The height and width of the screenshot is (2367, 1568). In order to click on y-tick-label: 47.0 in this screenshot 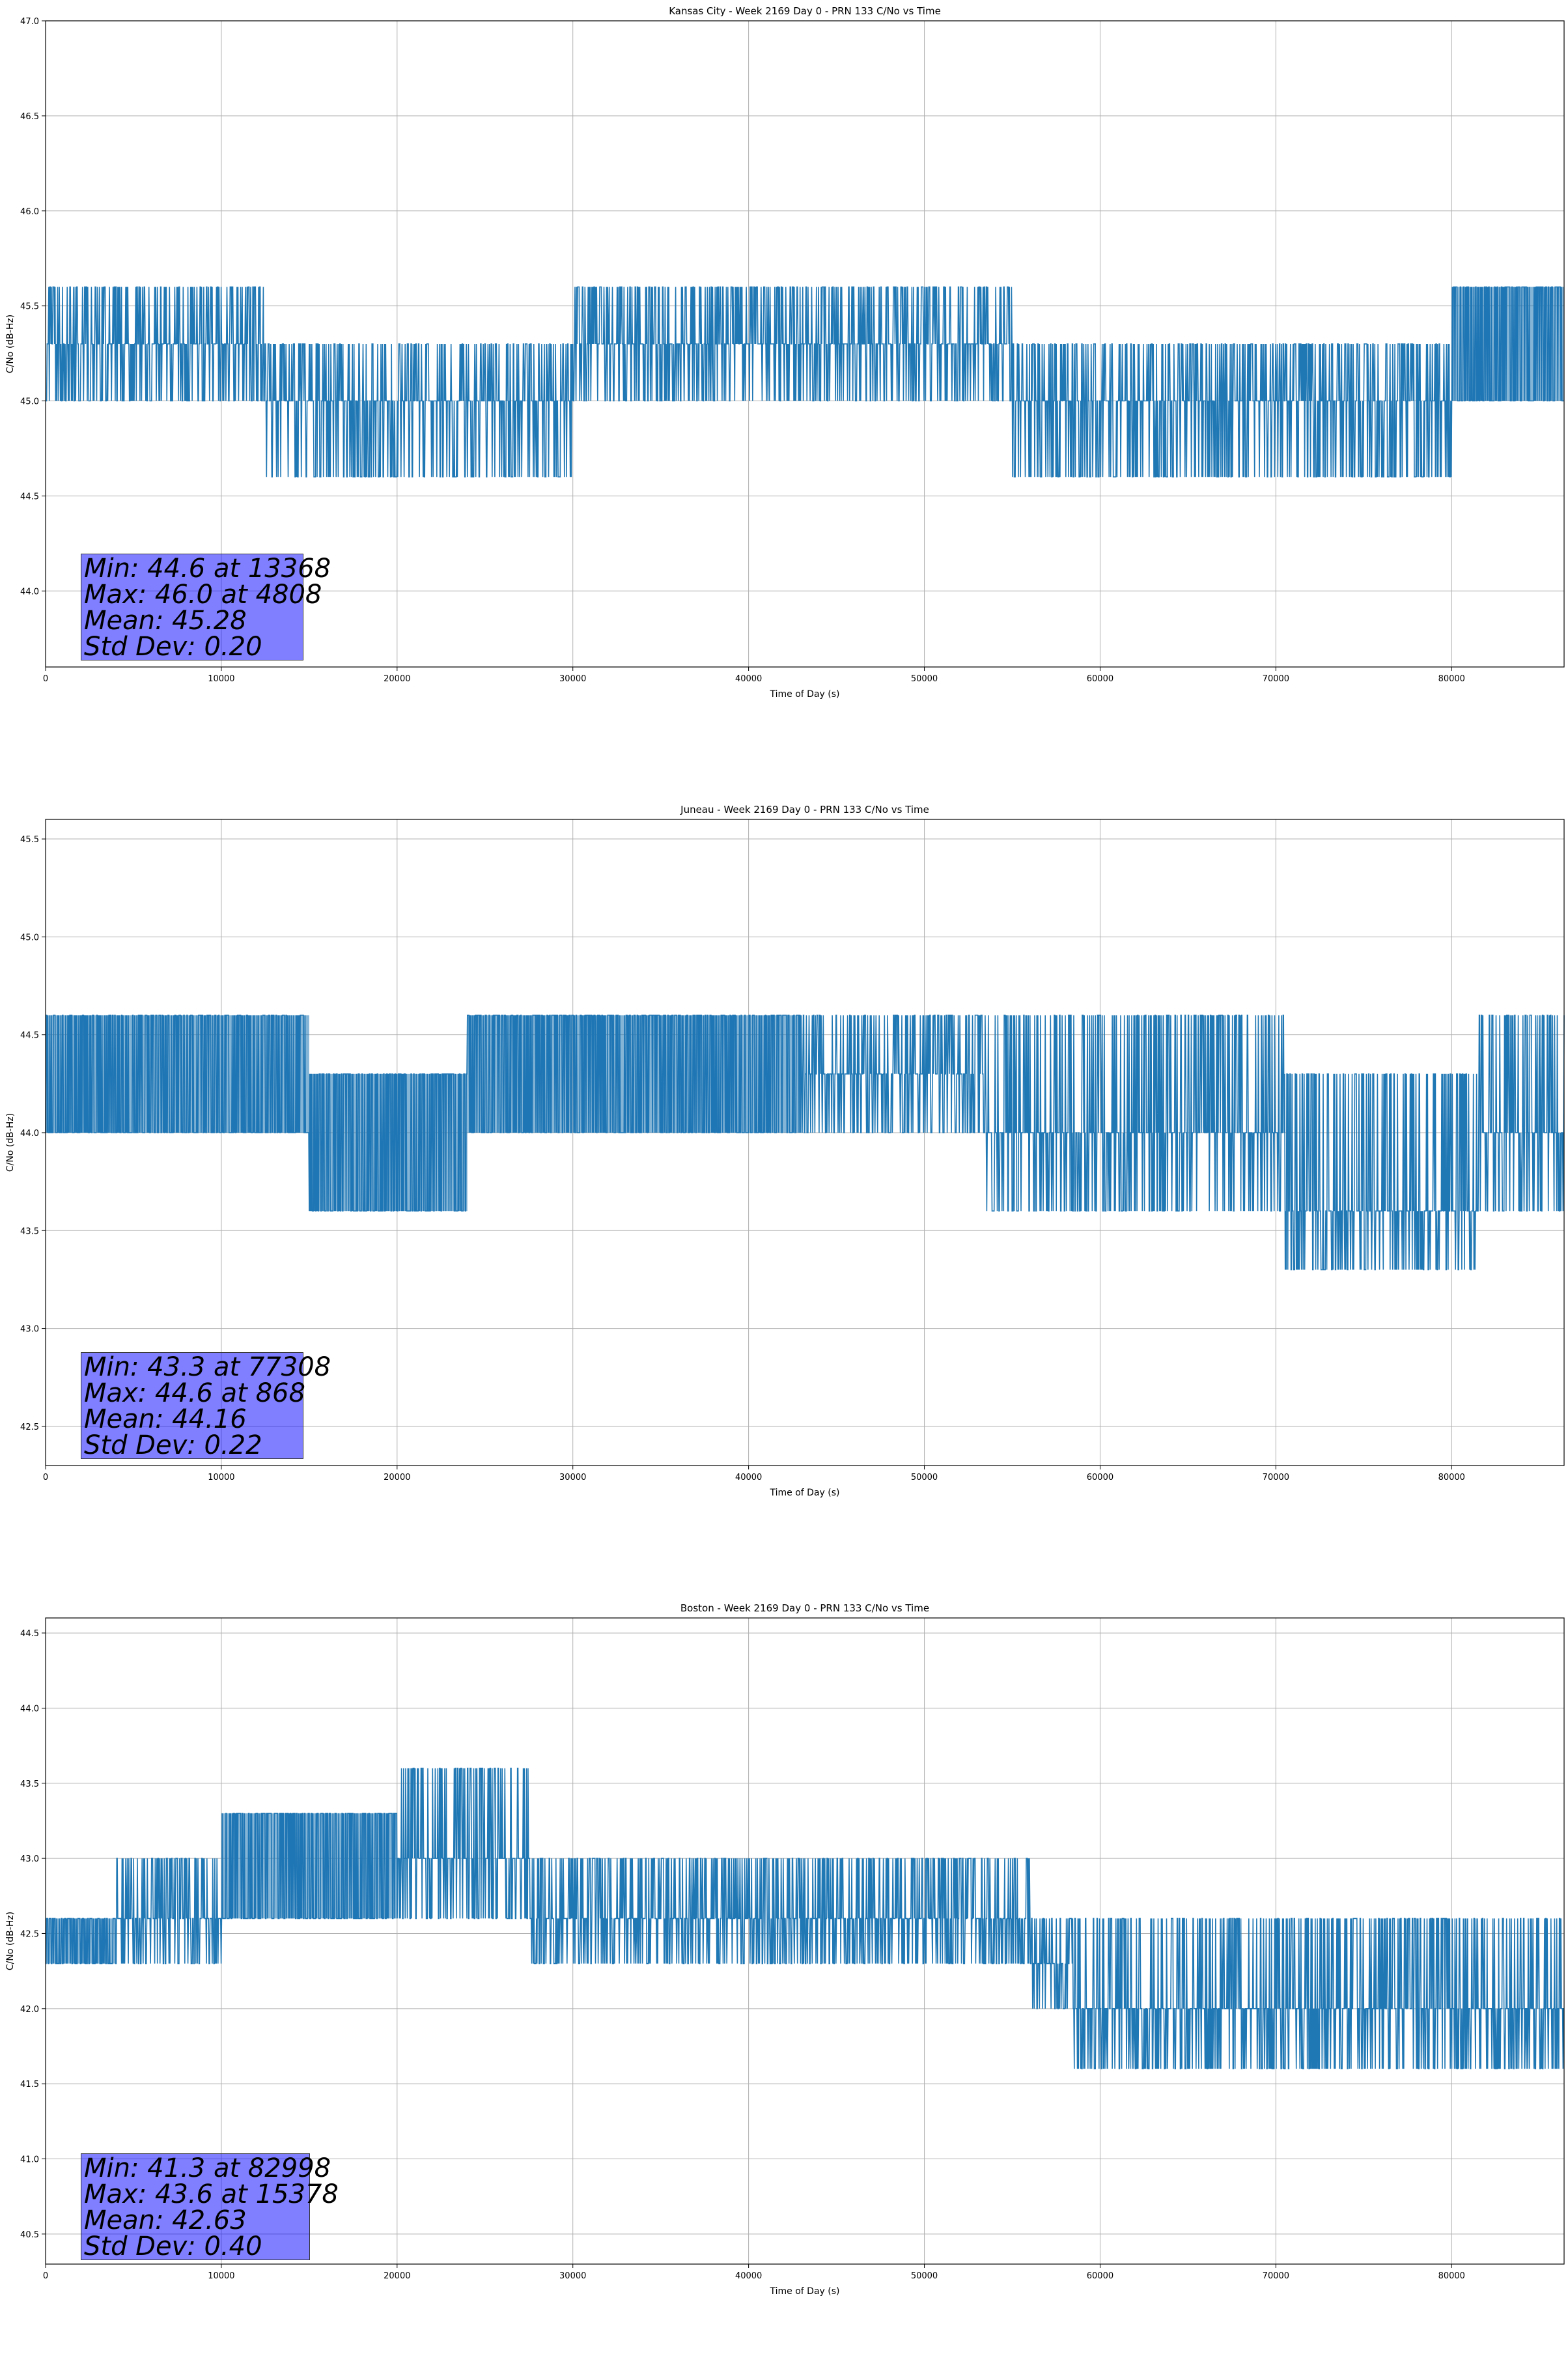, I will do `click(30, 22)`.